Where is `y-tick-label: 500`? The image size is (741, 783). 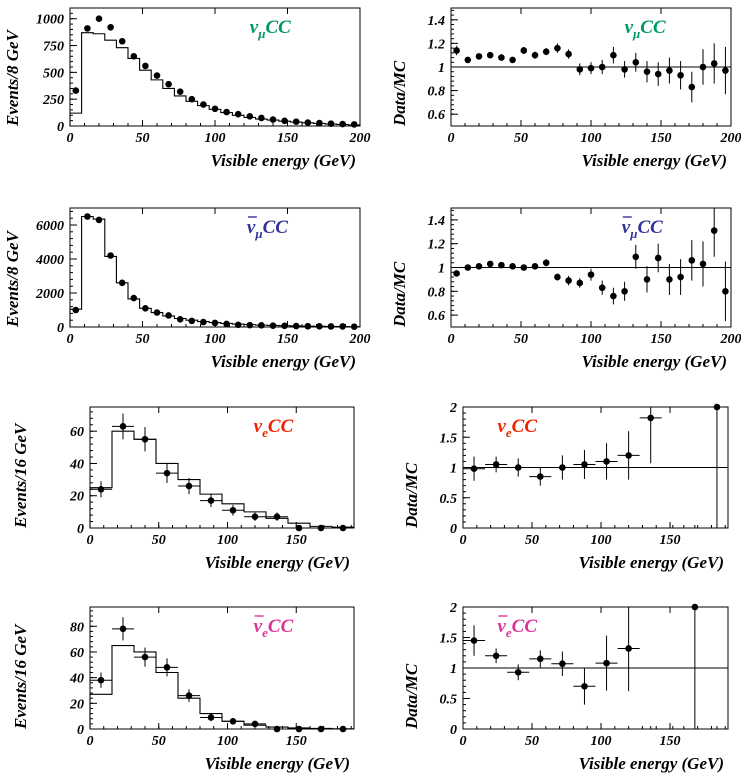
y-tick-label: 500 is located at coordinates (53, 73).